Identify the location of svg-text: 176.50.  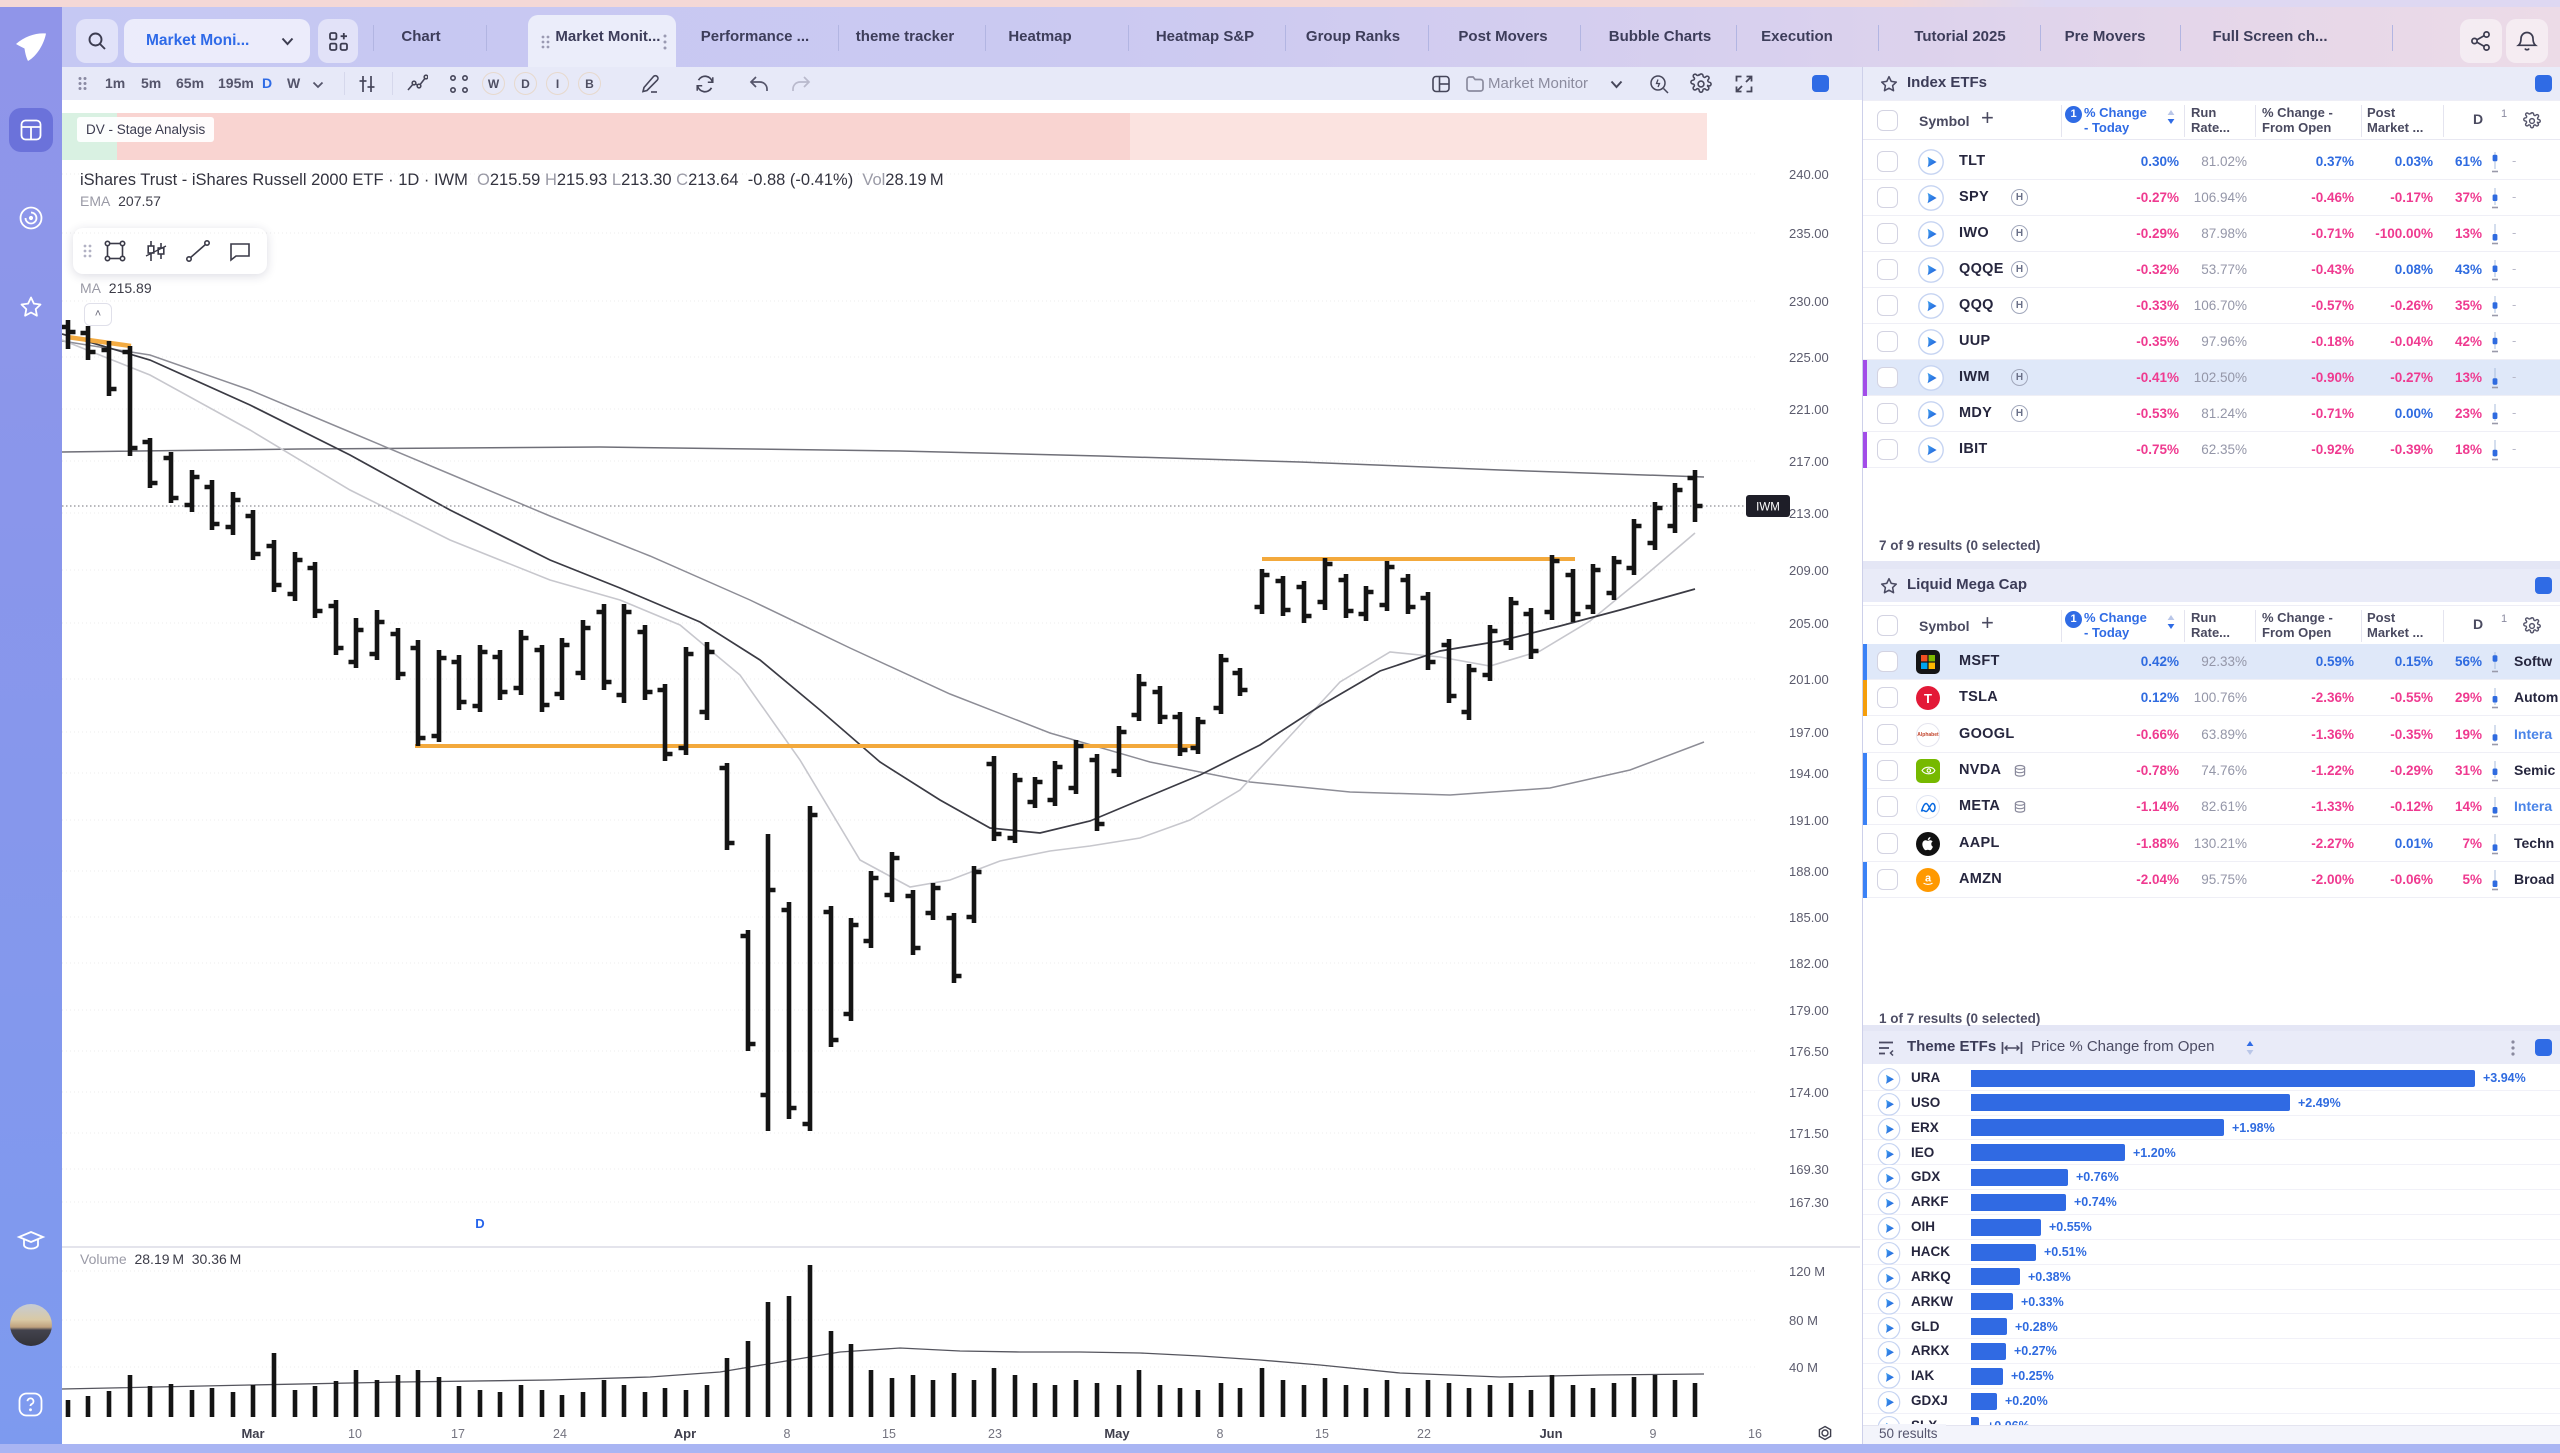
(1809, 1051).